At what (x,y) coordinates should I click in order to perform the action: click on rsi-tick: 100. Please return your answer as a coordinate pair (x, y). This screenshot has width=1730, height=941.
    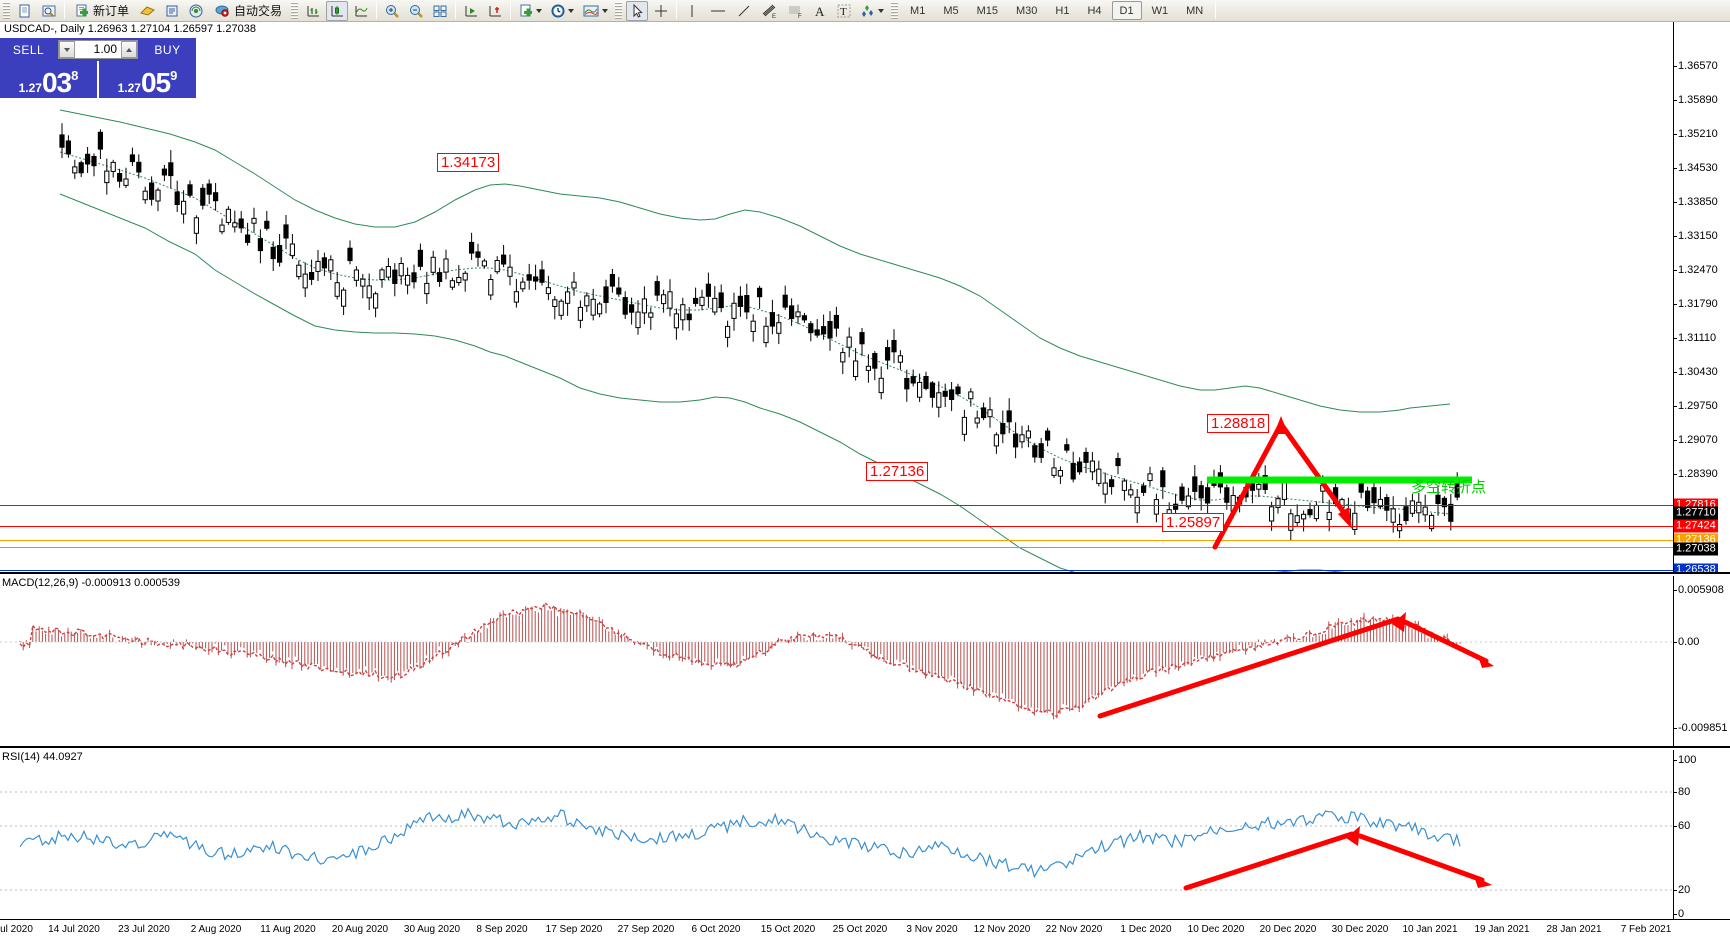
    Looking at the image, I should click on (1684, 760).